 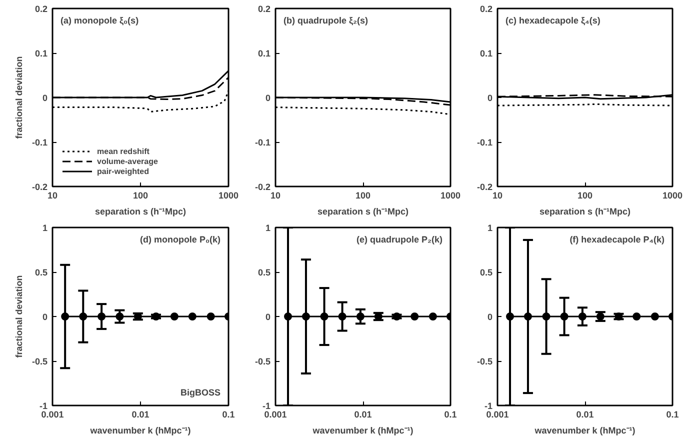 I want to click on annotation: BigBOSS, so click(x=200, y=393).